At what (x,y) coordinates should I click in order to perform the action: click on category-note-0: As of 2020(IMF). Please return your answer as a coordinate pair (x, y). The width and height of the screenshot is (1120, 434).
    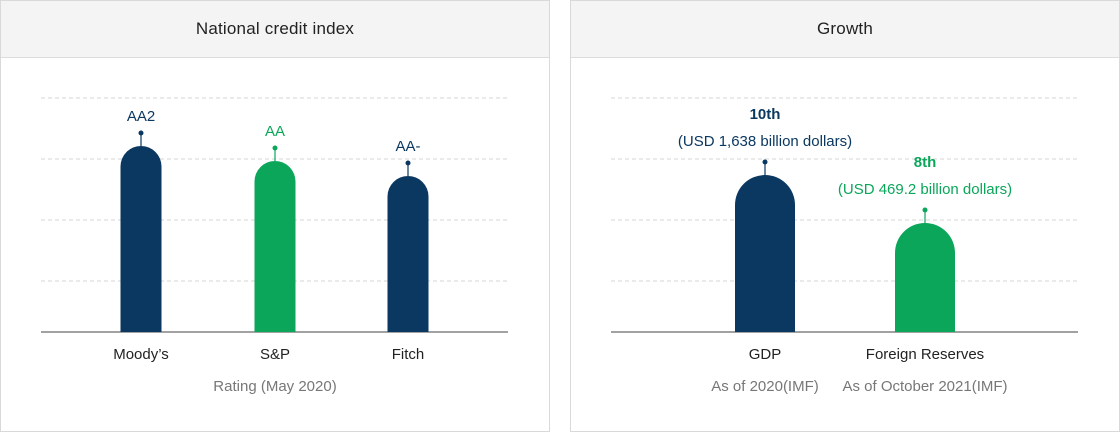
    Looking at the image, I should click on (765, 386).